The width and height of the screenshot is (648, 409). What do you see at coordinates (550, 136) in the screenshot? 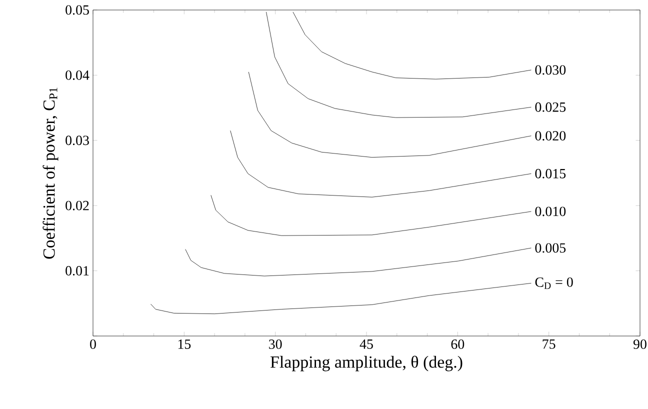
I see `series-label: 0.020` at bounding box center [550, 136].